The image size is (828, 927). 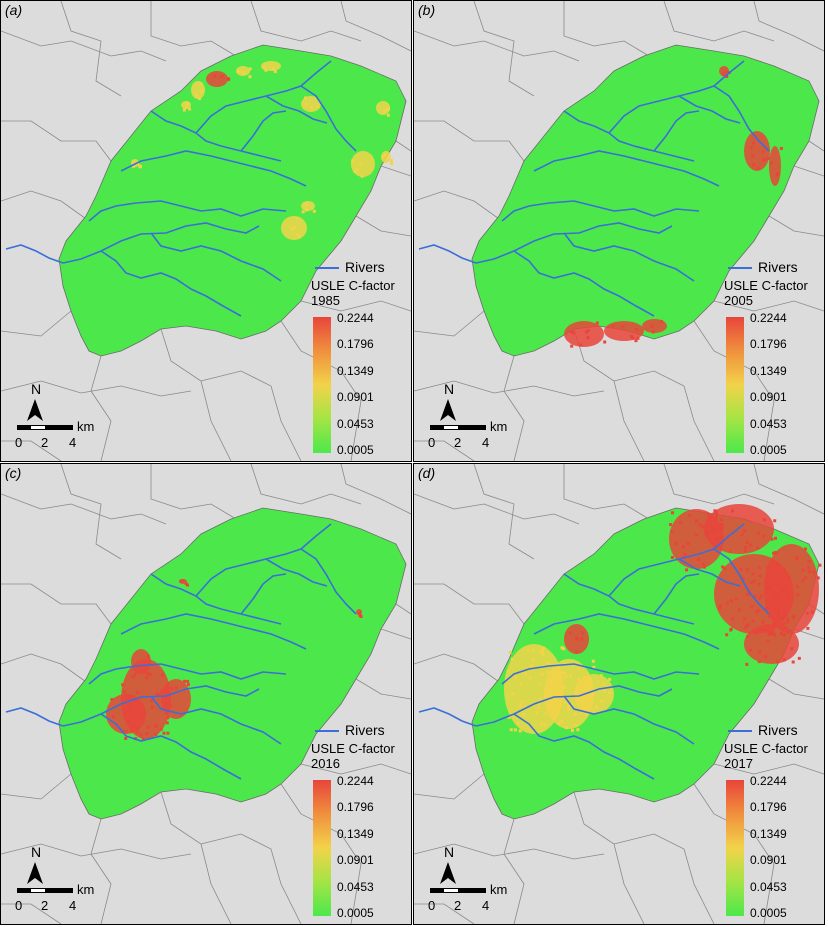 I want to click on legend-year: 2005, so click(x=738, y=300).